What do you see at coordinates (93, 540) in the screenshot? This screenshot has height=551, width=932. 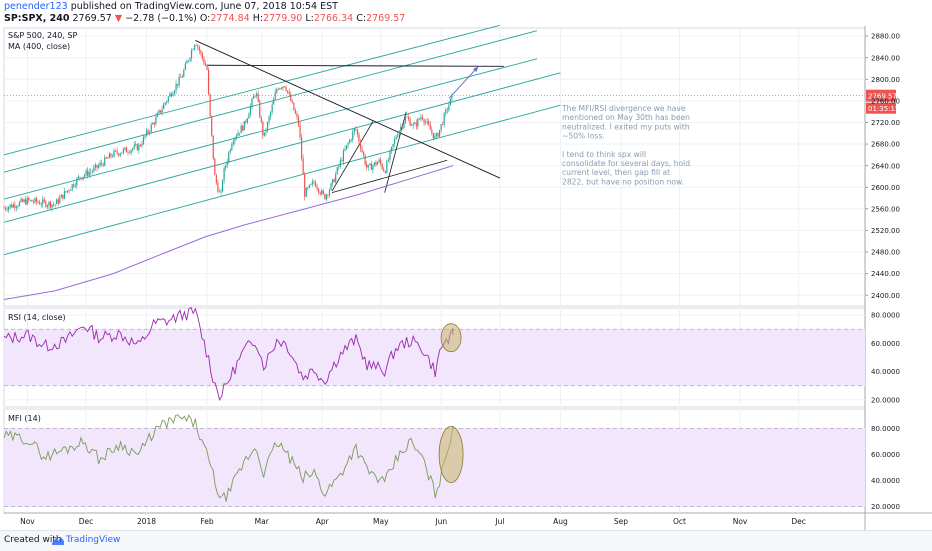 I see `tradingview-brand-link: TradingView` at bounding box center [93, 540].